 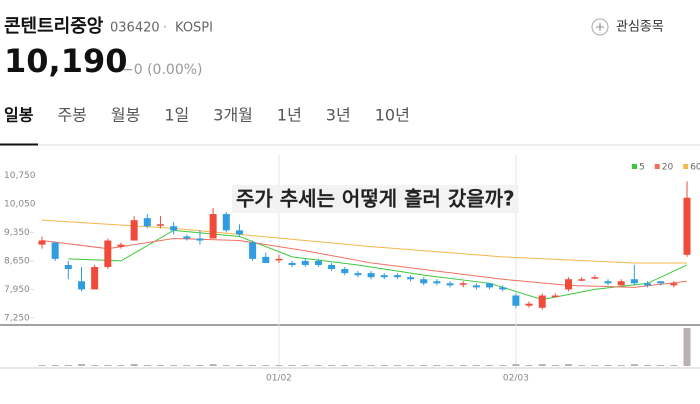 I want to click on tab: 3년, so click(x=338, y=115).